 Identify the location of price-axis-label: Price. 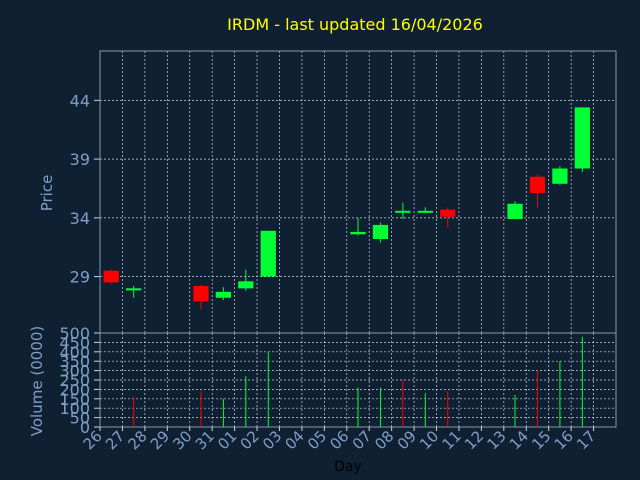
(47, 193).